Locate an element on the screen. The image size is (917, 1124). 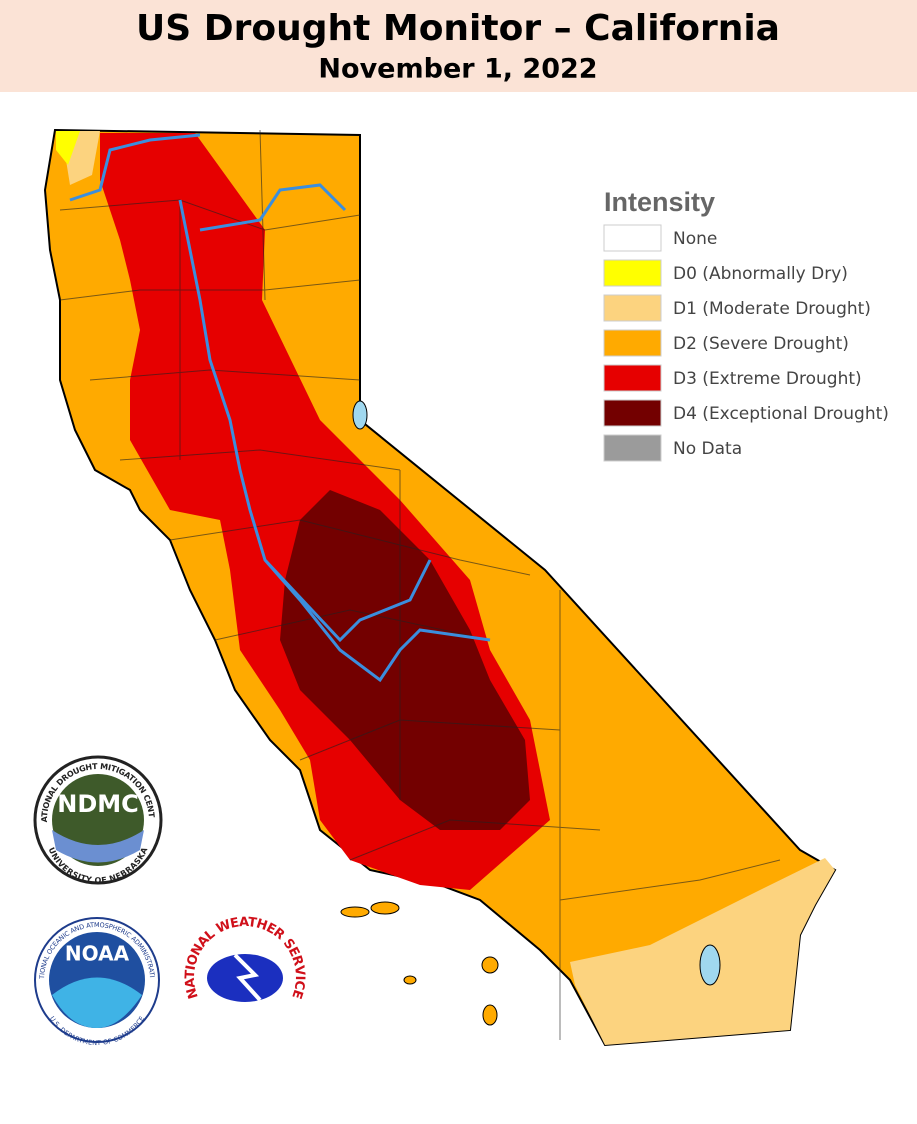
salton-sea is located at coordinates (710, 965).